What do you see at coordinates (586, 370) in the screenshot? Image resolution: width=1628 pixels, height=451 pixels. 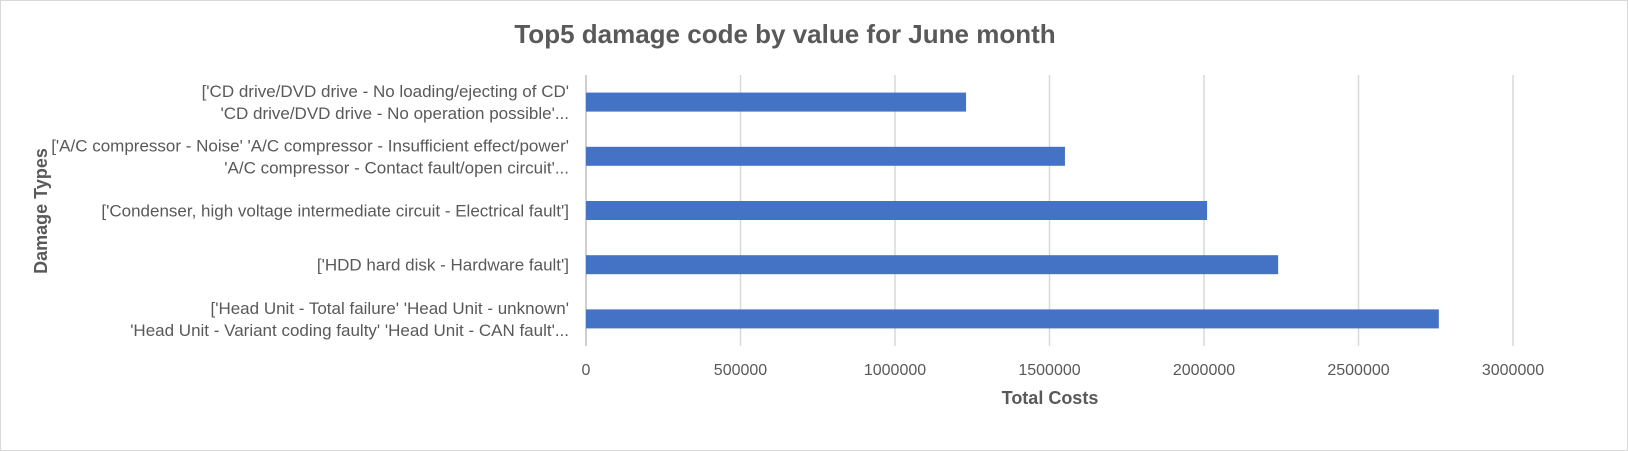 I see `x-tick-label: 0` at bounding box center [586, 370].